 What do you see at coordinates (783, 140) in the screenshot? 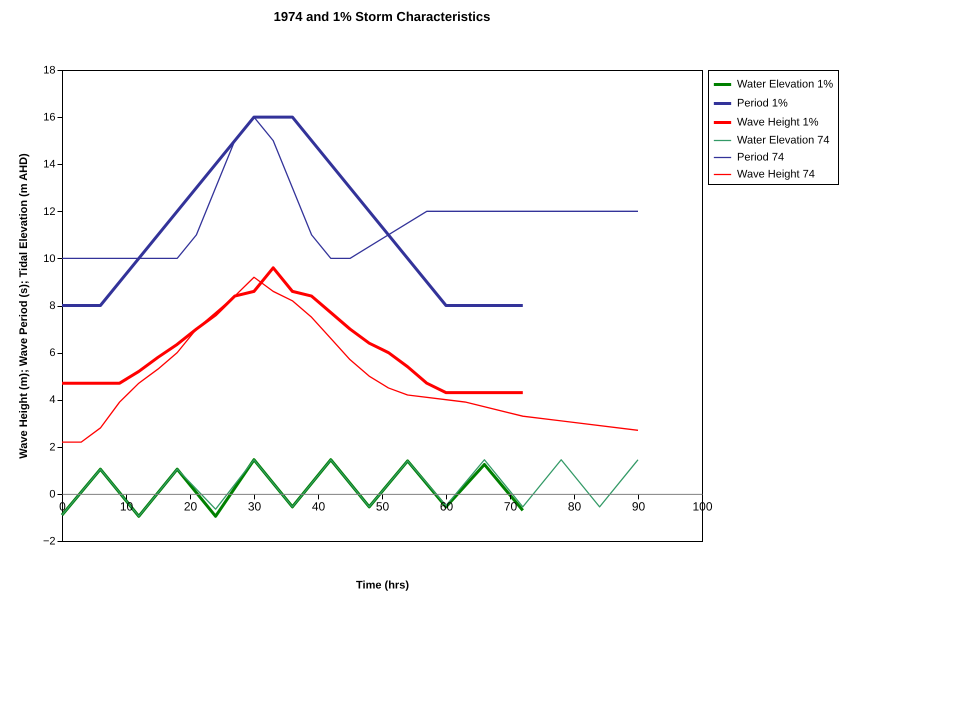
I see `legend-label: Water Elevation 74` at bounding box center [783, 140].